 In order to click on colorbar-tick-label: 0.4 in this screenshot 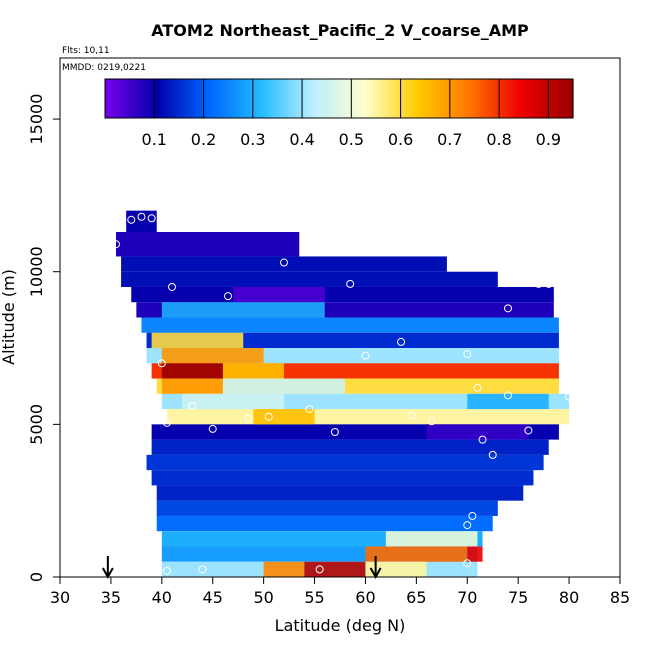, I will do `click(301, 139)`.